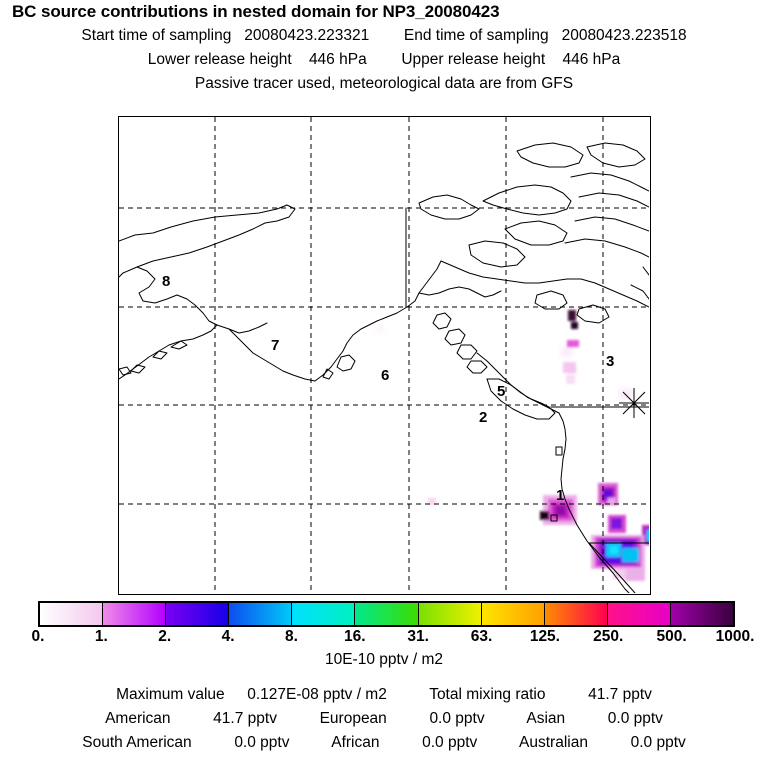  Describe the element at coordinates (137, 742) in the screenshot. I see `south-american-label: South American` at that location.